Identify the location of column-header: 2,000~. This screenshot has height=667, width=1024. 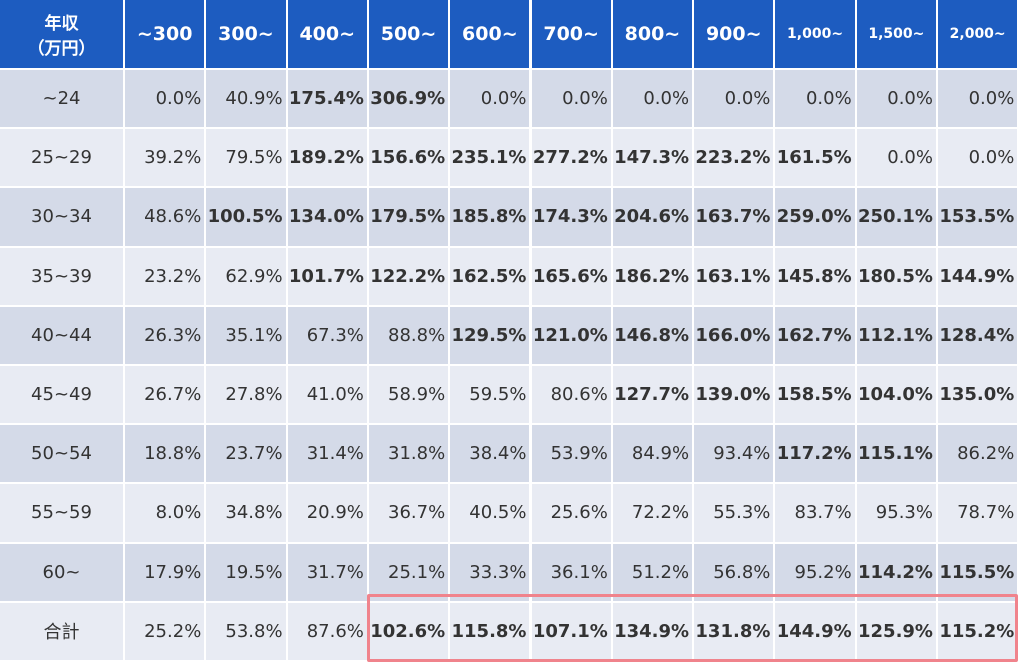
(978, 34).